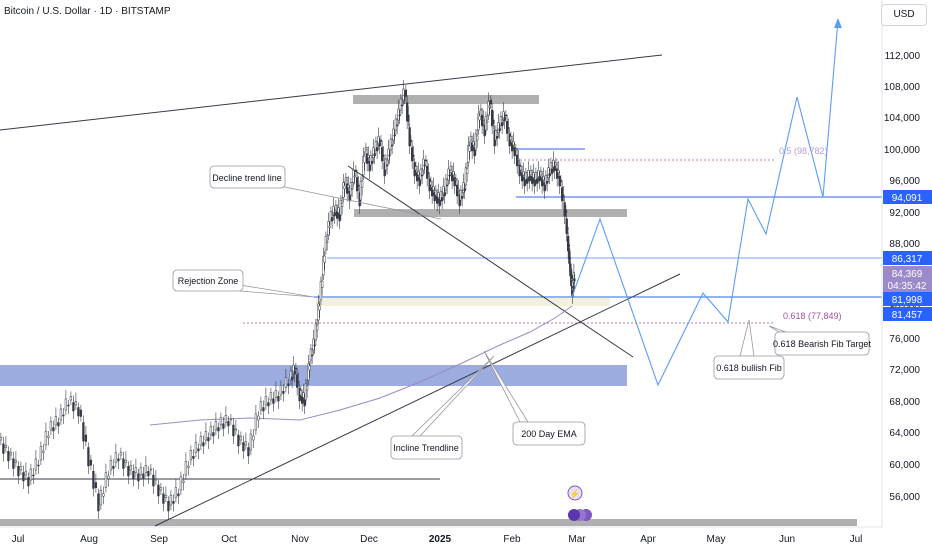 The width and height of the screenshot is (932, 555). I want to click on callout-rejection-zone: Rejection Zone, so click(243, 283).